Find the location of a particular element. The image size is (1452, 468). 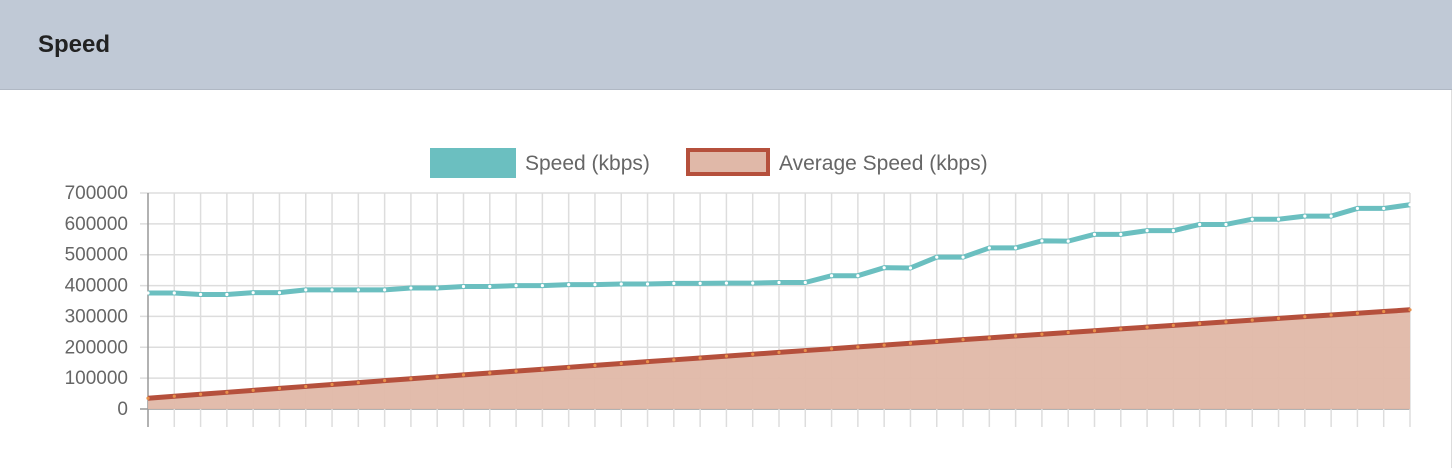

y-tick-label: 200000 is located at coordinates (96, 347).